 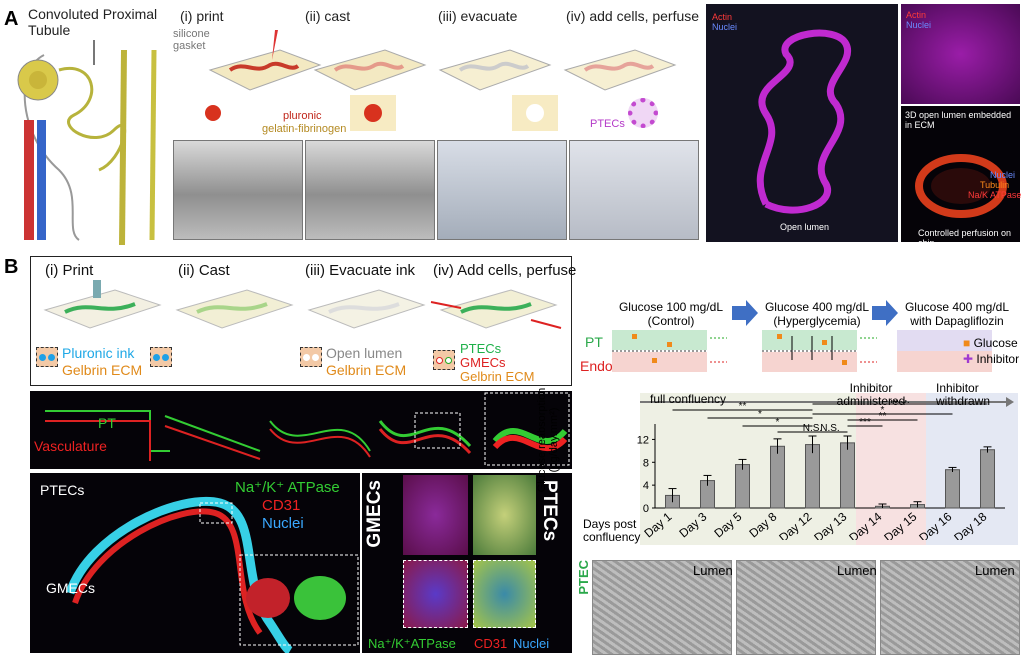 I want to click on photo-evacuate, so click(x=502, y=190).